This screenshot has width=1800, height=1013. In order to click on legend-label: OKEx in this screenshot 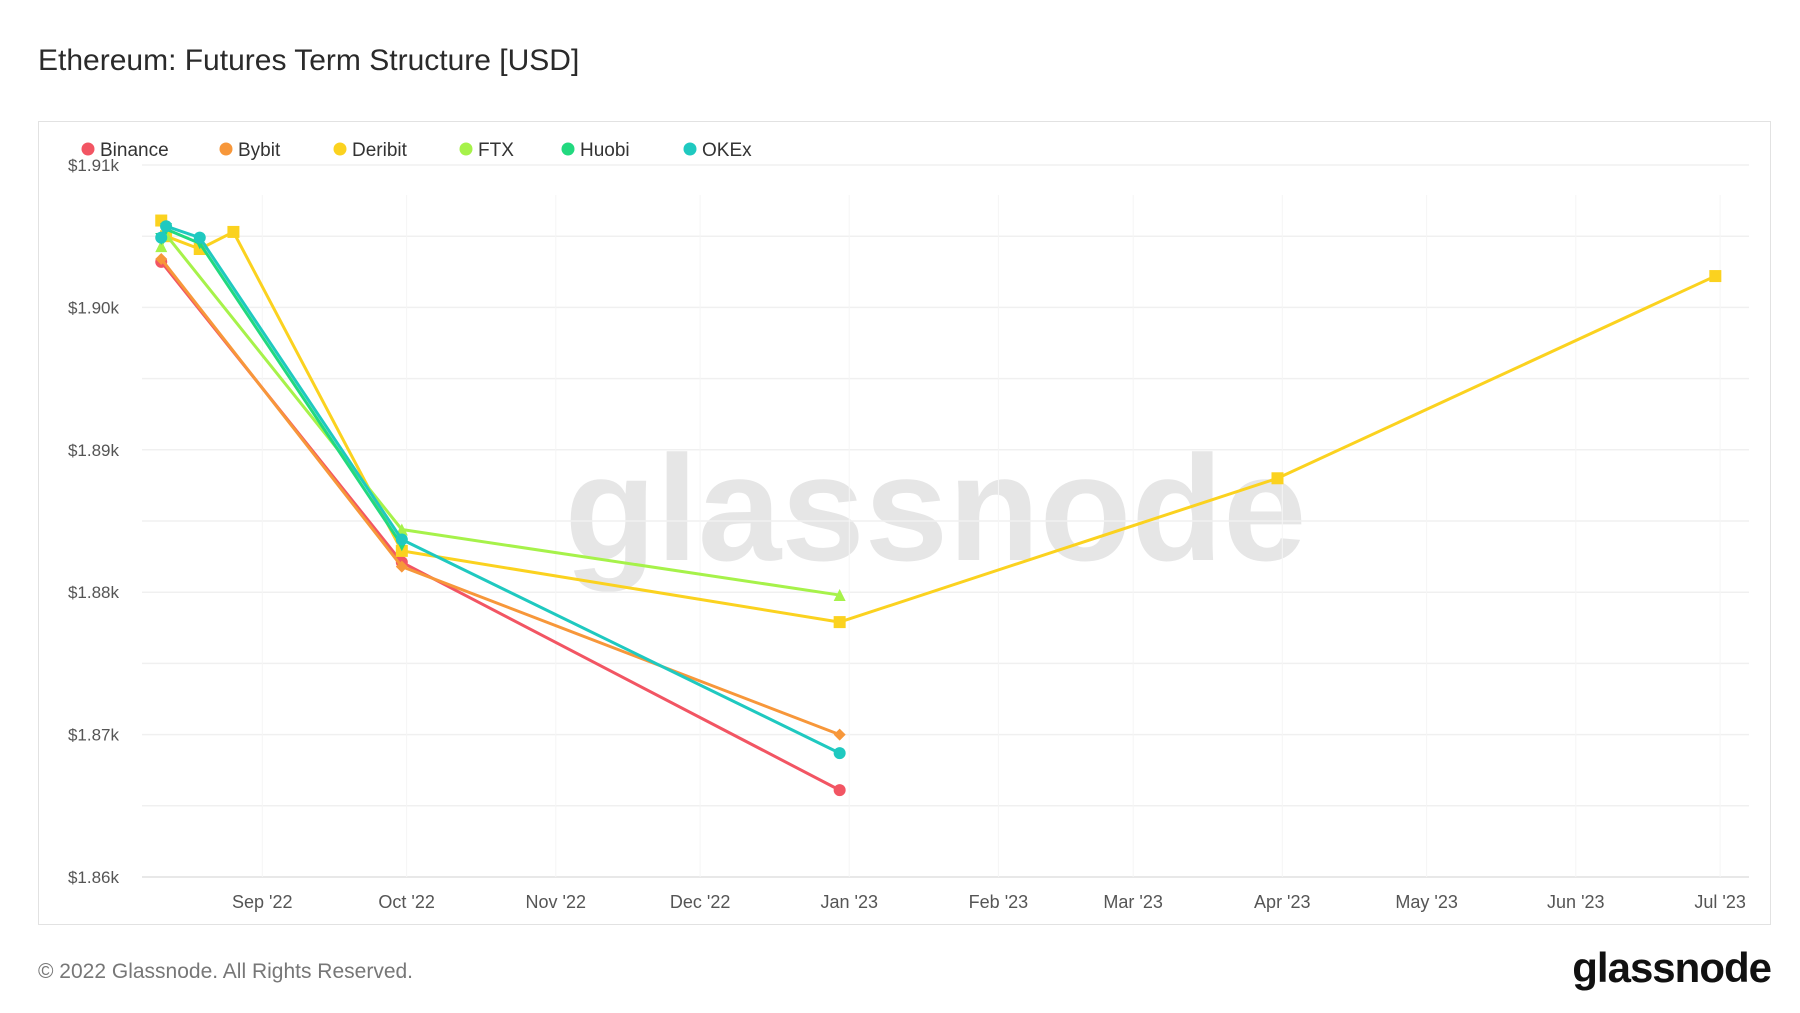, I will do `click(727, 150)`.